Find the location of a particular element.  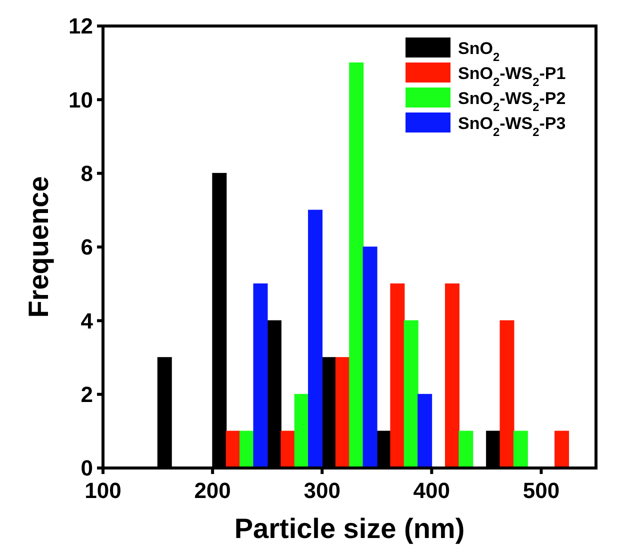

y-tick-label: 10 is located at coordinates (80, 99).